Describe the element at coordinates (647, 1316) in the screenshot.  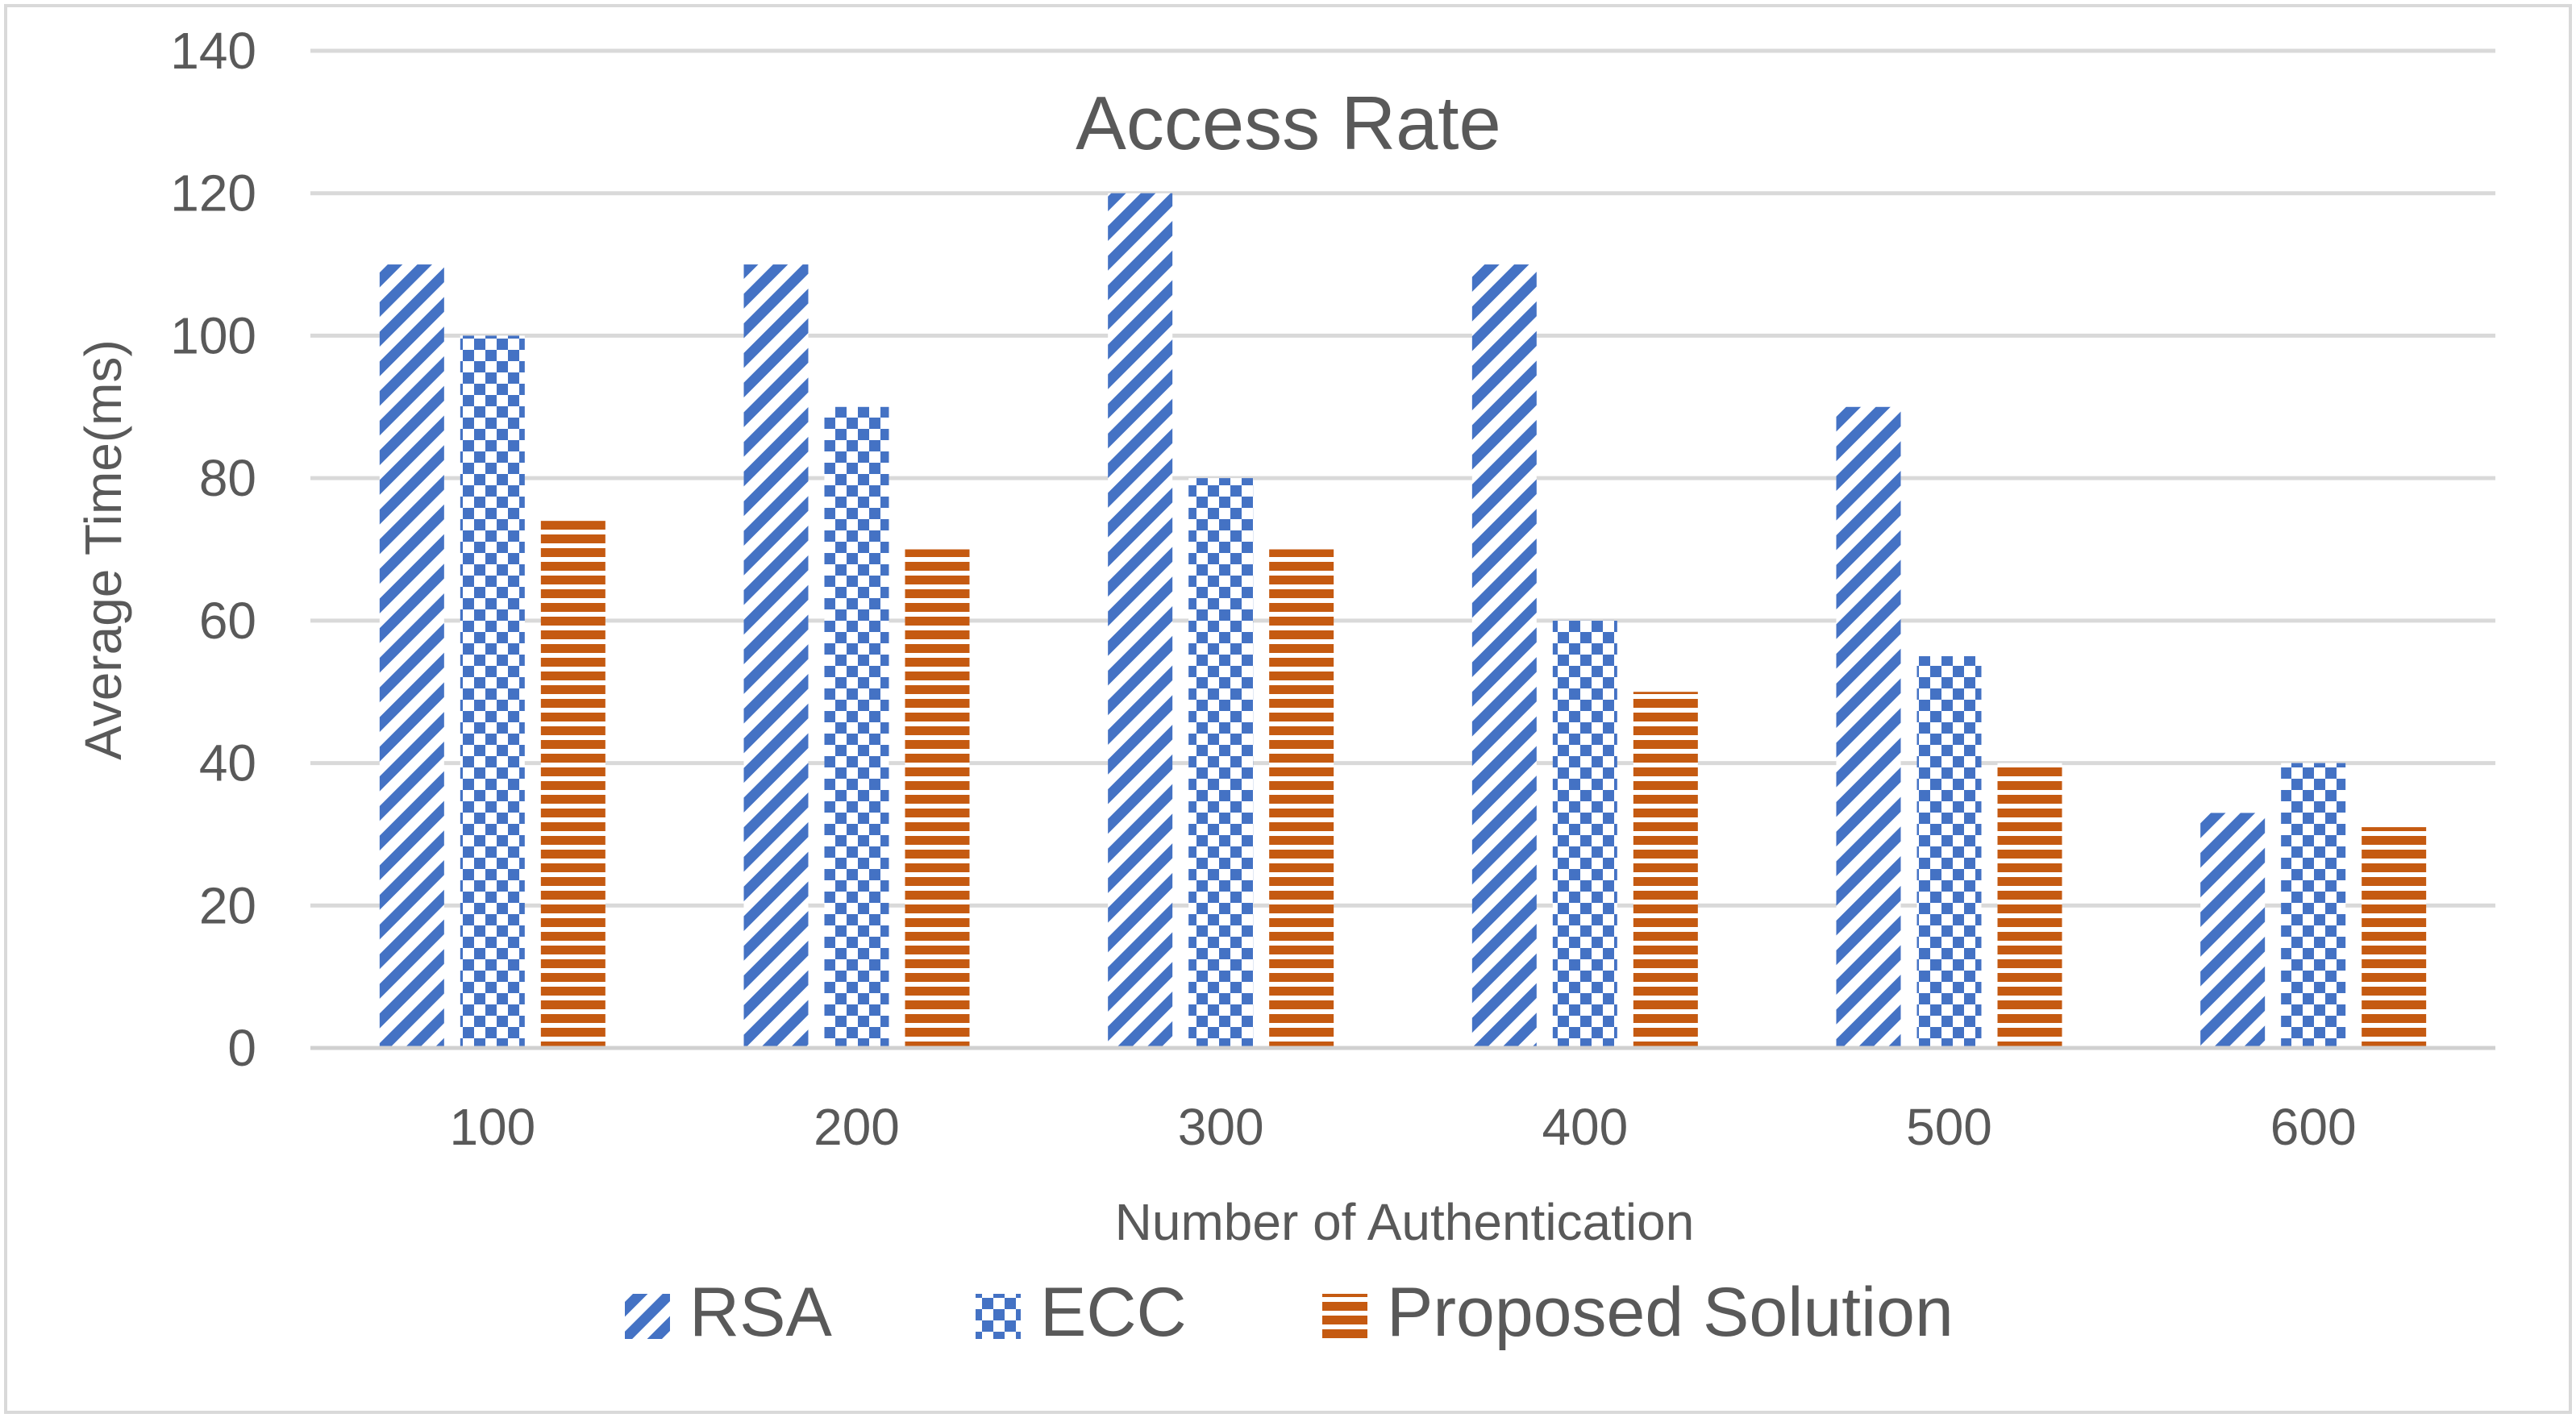
I see `legend-swatch-rsa` at that location.